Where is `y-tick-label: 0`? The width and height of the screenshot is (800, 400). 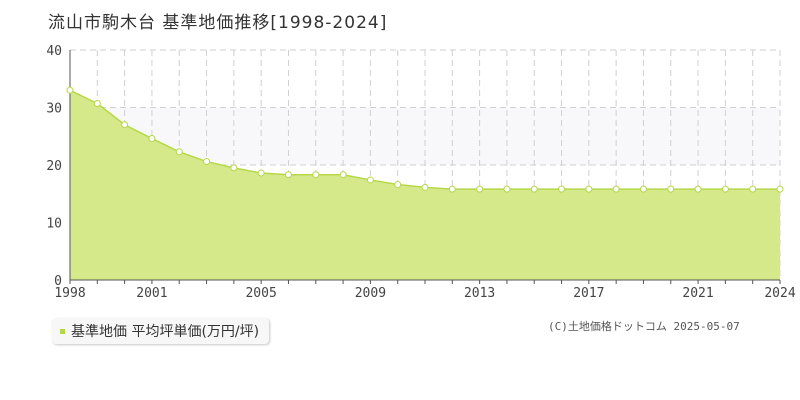 y-tick-label: 0 is located at coordinates (58, 281).